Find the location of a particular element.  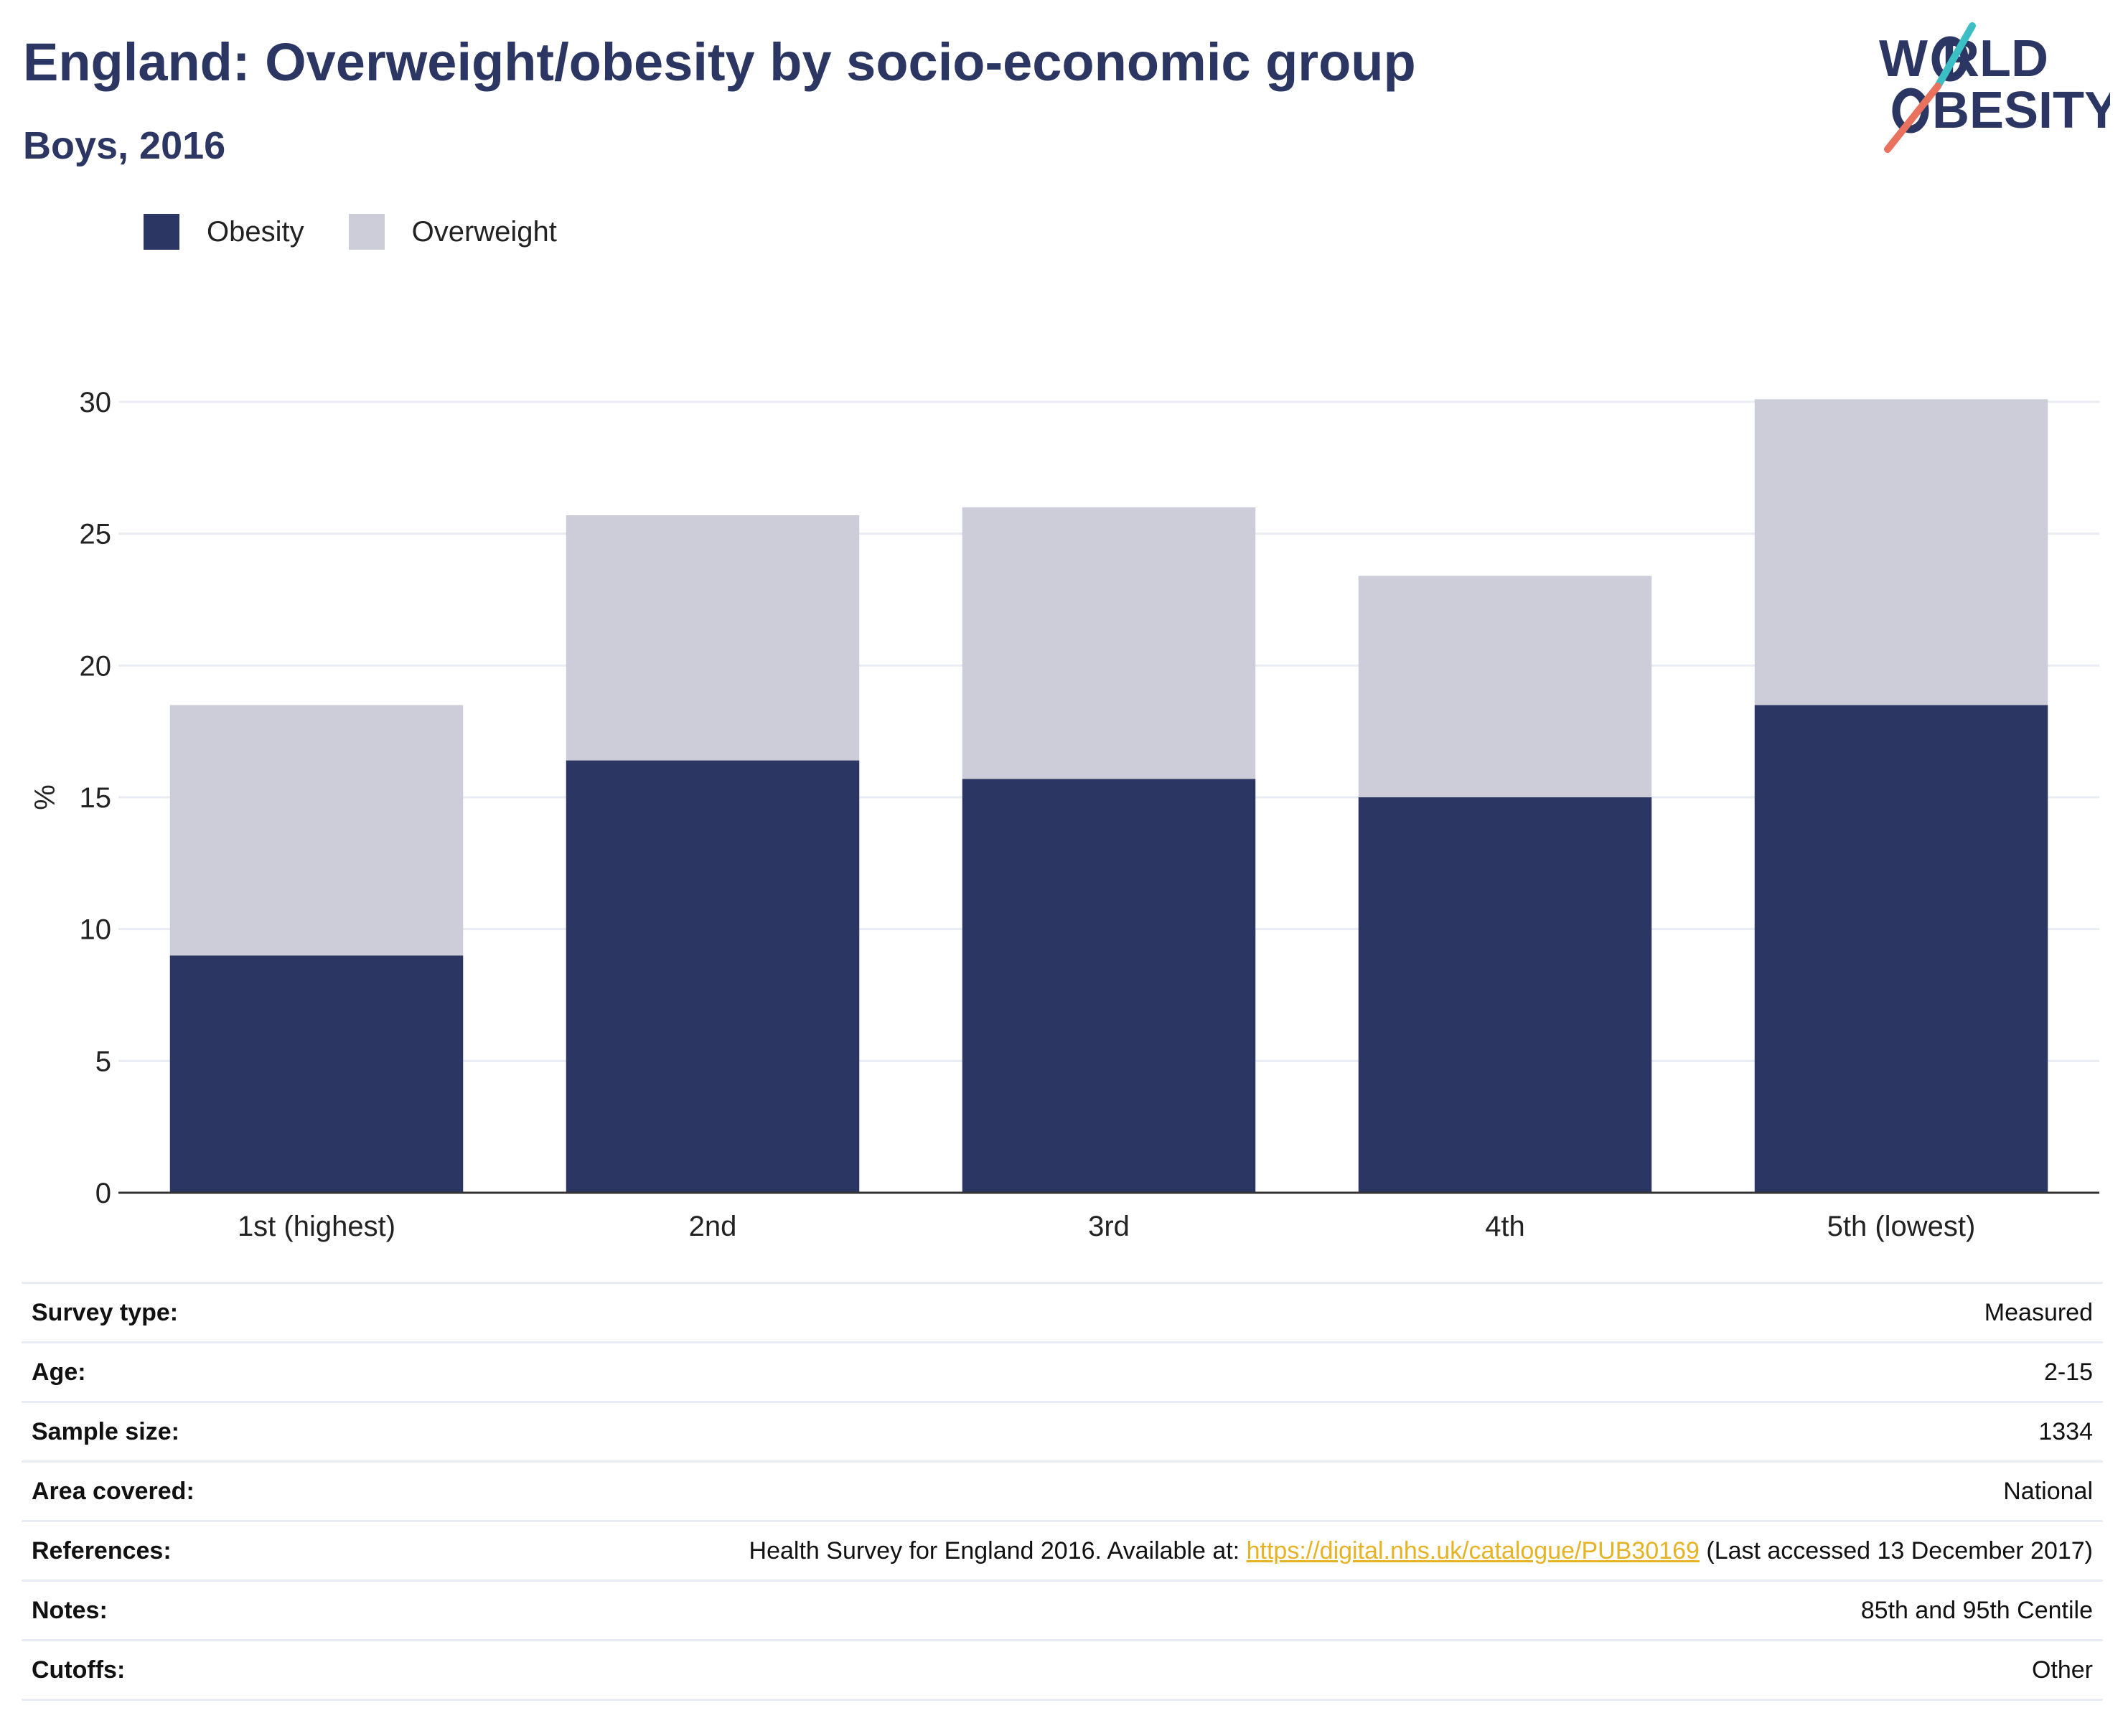

x-tick-label: 3rd is located at coordinates (1109, 1226).